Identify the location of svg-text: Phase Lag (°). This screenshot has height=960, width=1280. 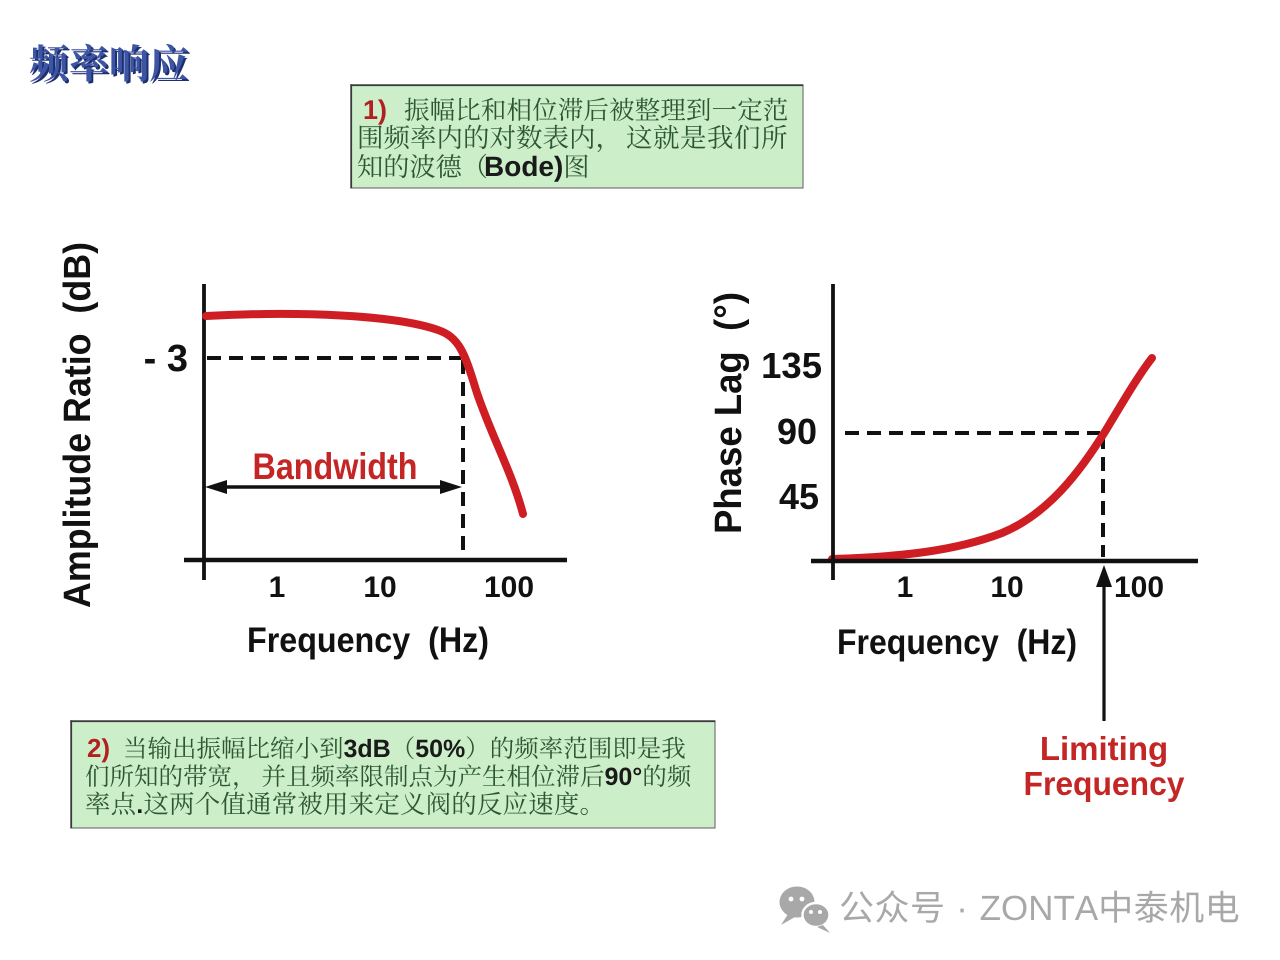
(729, 413).